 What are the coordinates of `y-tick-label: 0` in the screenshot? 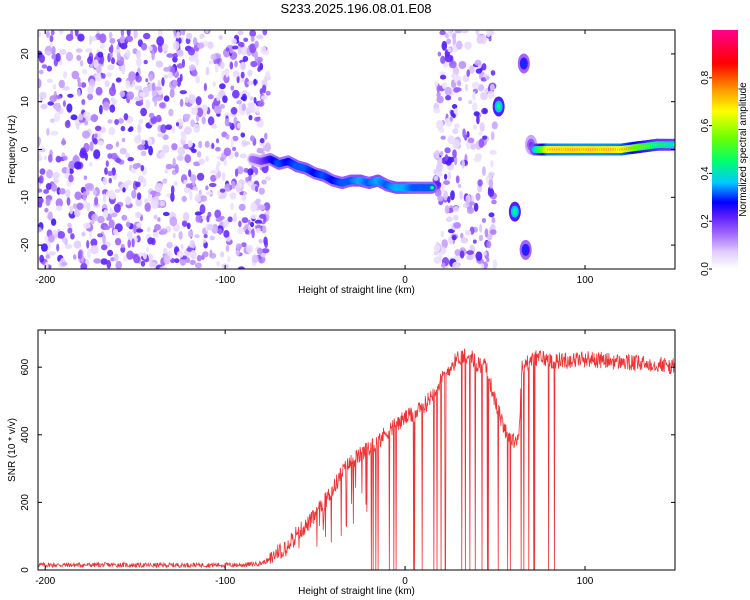 It's located at (25, 570).